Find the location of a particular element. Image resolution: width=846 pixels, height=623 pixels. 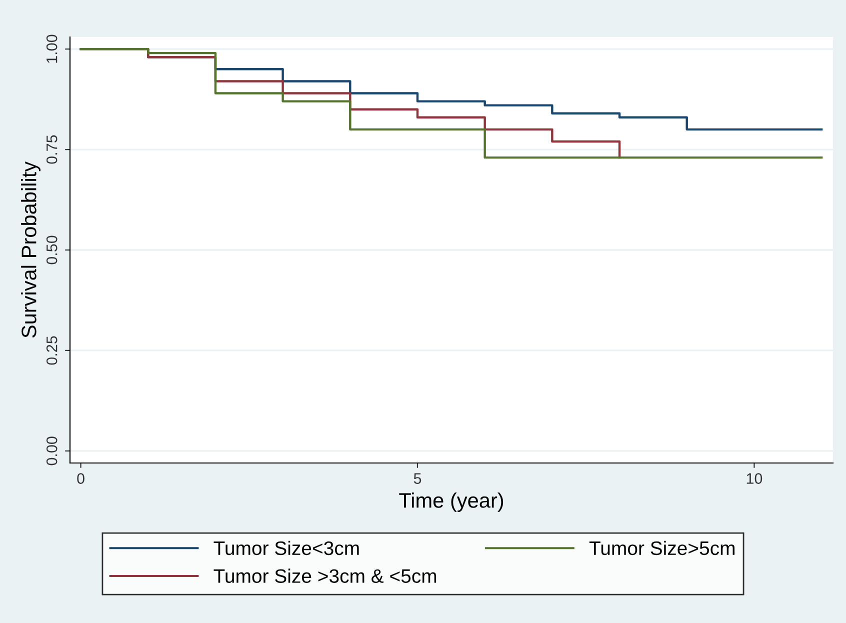

legend-label: Tumor Size>5cm is located at coordinates (661, 548).